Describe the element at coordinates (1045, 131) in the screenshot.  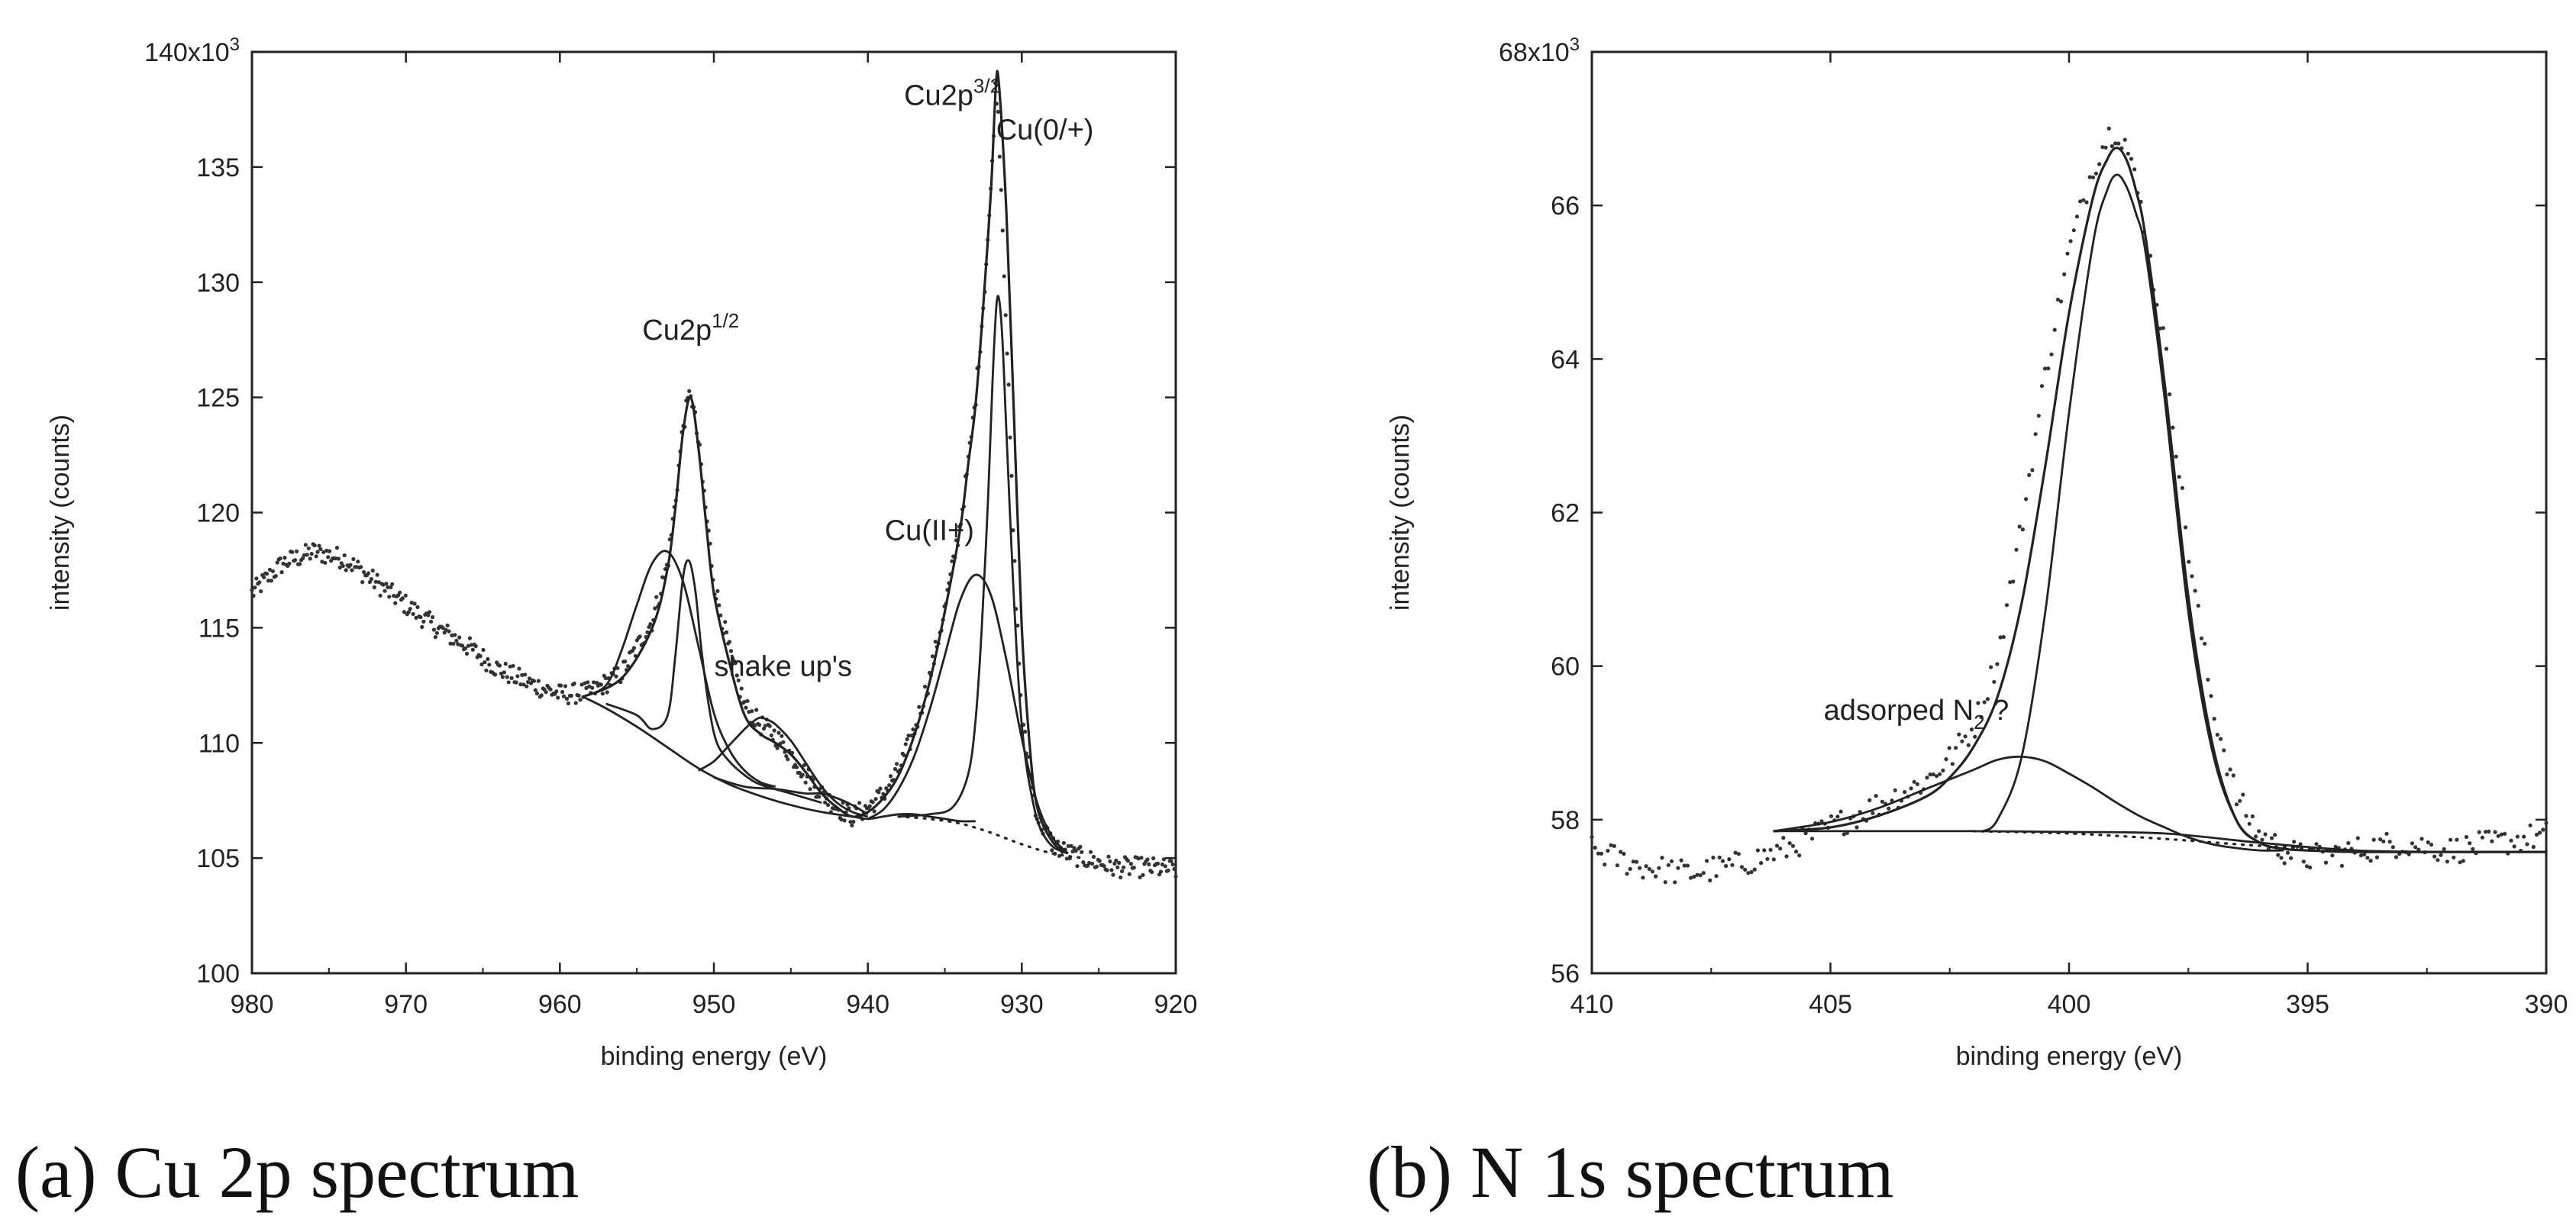
I see `annotation-label: Cu(0/+)` at that location.